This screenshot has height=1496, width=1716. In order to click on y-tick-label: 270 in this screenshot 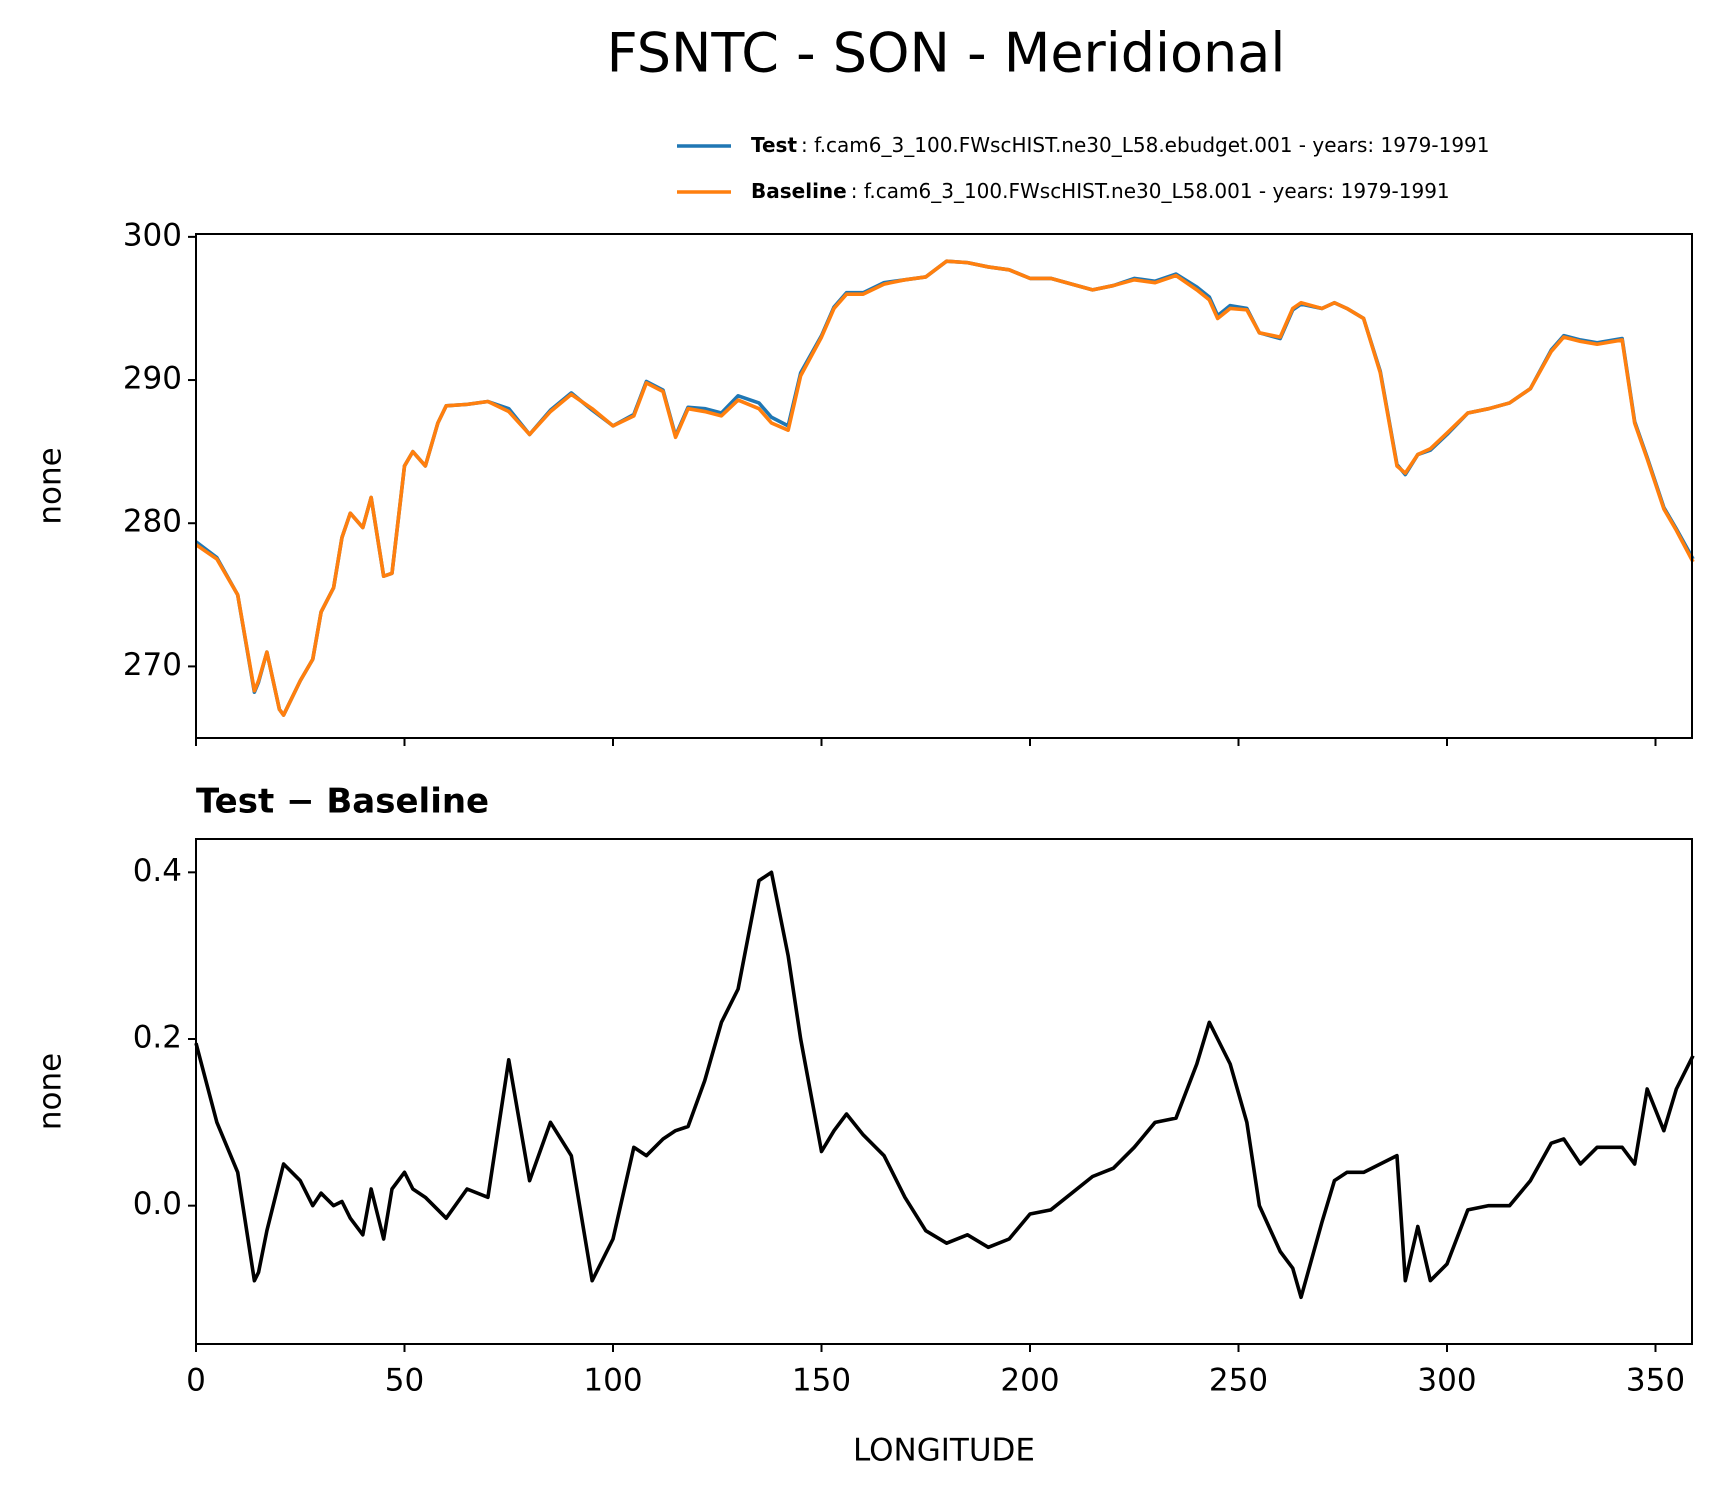, I will do `click(152, 665)`.